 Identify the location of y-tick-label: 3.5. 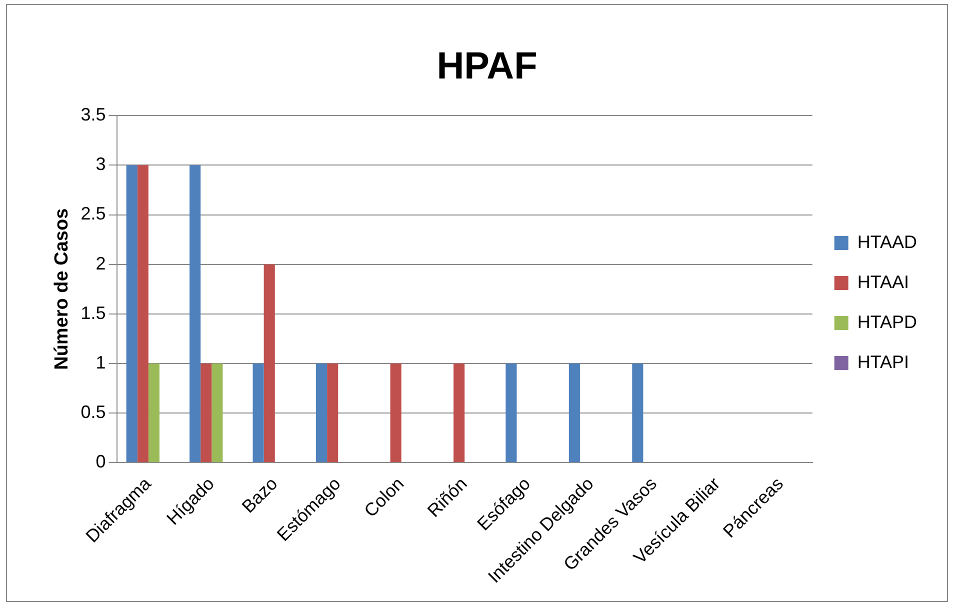
(93, 114).